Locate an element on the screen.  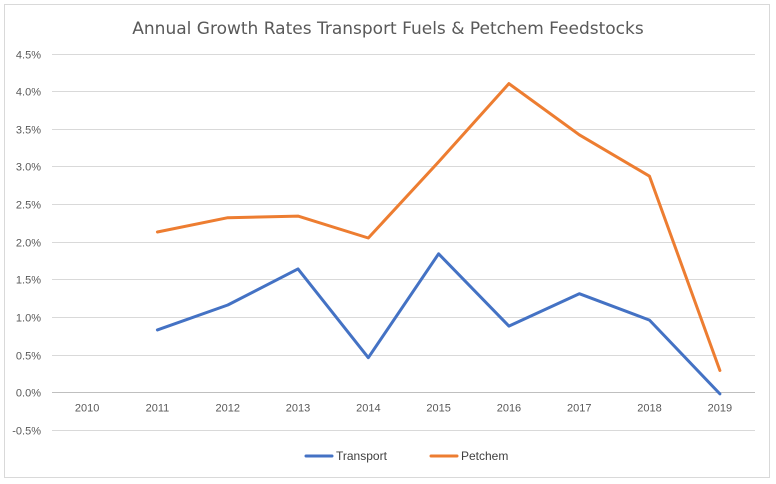
x-tick-label: 2018 is located at coordinates (649, 408).